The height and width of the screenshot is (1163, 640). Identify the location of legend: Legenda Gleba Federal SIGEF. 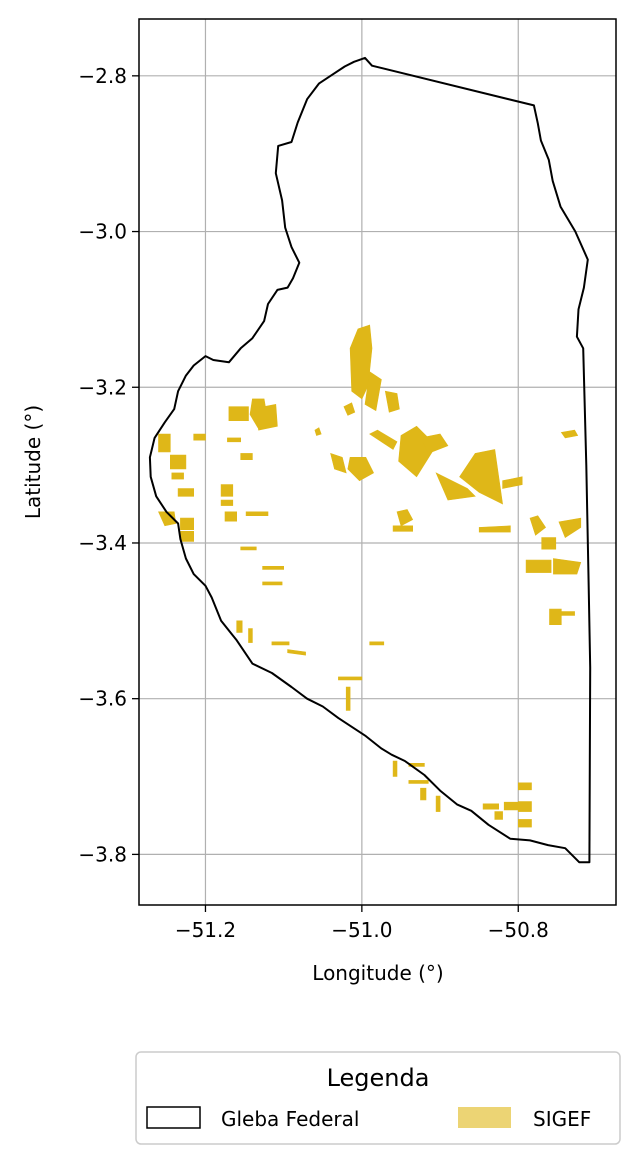
(378, 1098).